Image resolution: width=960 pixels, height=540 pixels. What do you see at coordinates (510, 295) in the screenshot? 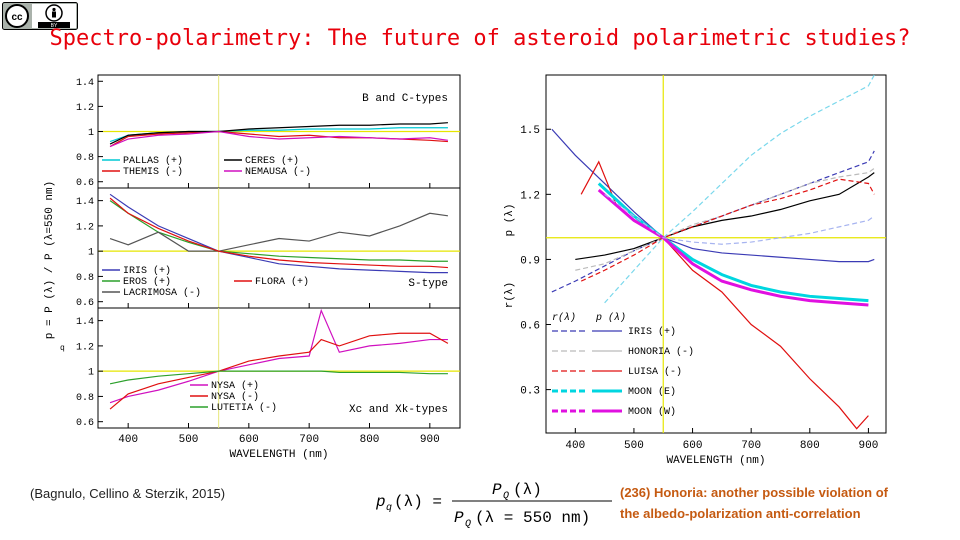
I see `y-axis-label-left: r(λ)` at bounding box center [510, 295].